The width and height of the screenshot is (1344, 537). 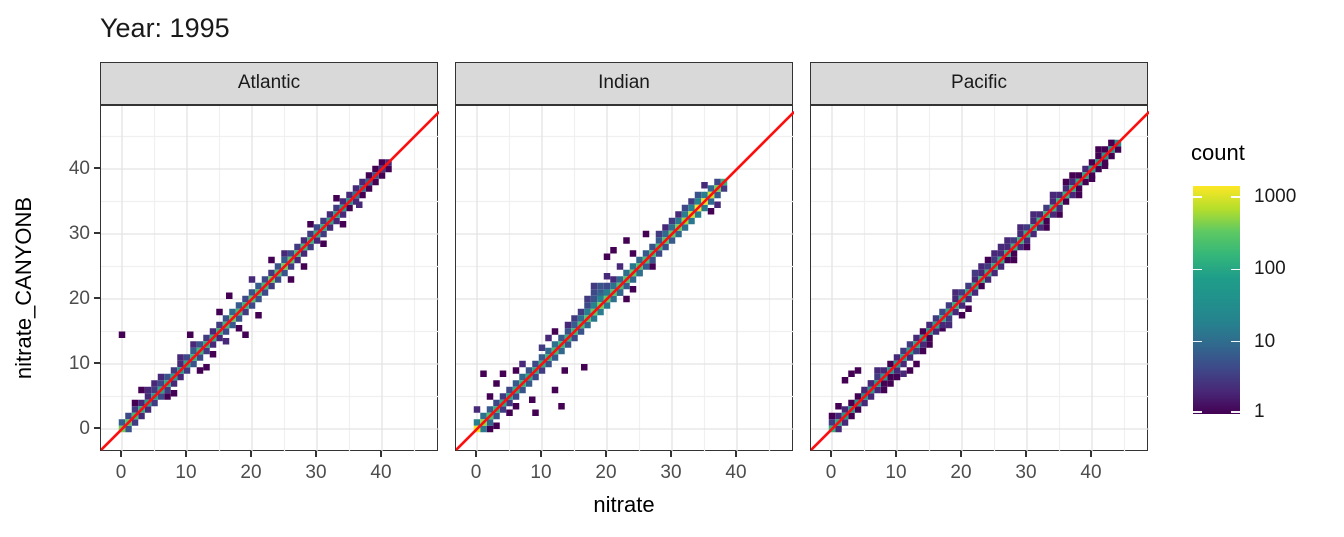 I want to click on facet-strip-atlantic: Atlantic, so click(x=269, y=83).